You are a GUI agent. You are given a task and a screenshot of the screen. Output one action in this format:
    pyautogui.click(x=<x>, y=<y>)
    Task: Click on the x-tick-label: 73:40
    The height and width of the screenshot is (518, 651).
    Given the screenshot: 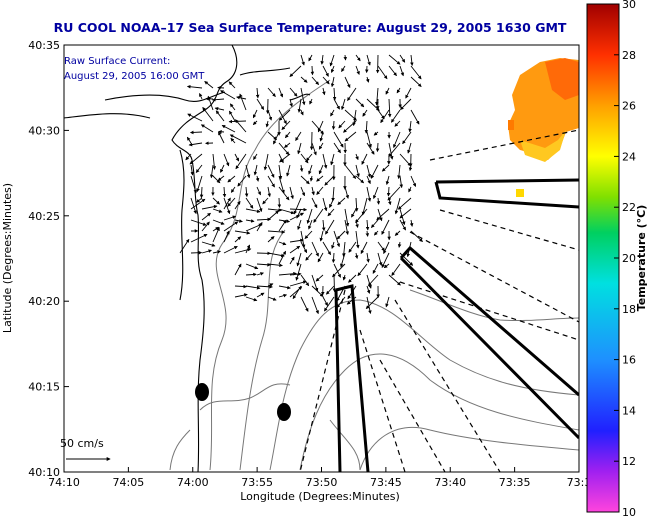 What is the action you would take?
    pyautogui.click(x=450, y=482)
    